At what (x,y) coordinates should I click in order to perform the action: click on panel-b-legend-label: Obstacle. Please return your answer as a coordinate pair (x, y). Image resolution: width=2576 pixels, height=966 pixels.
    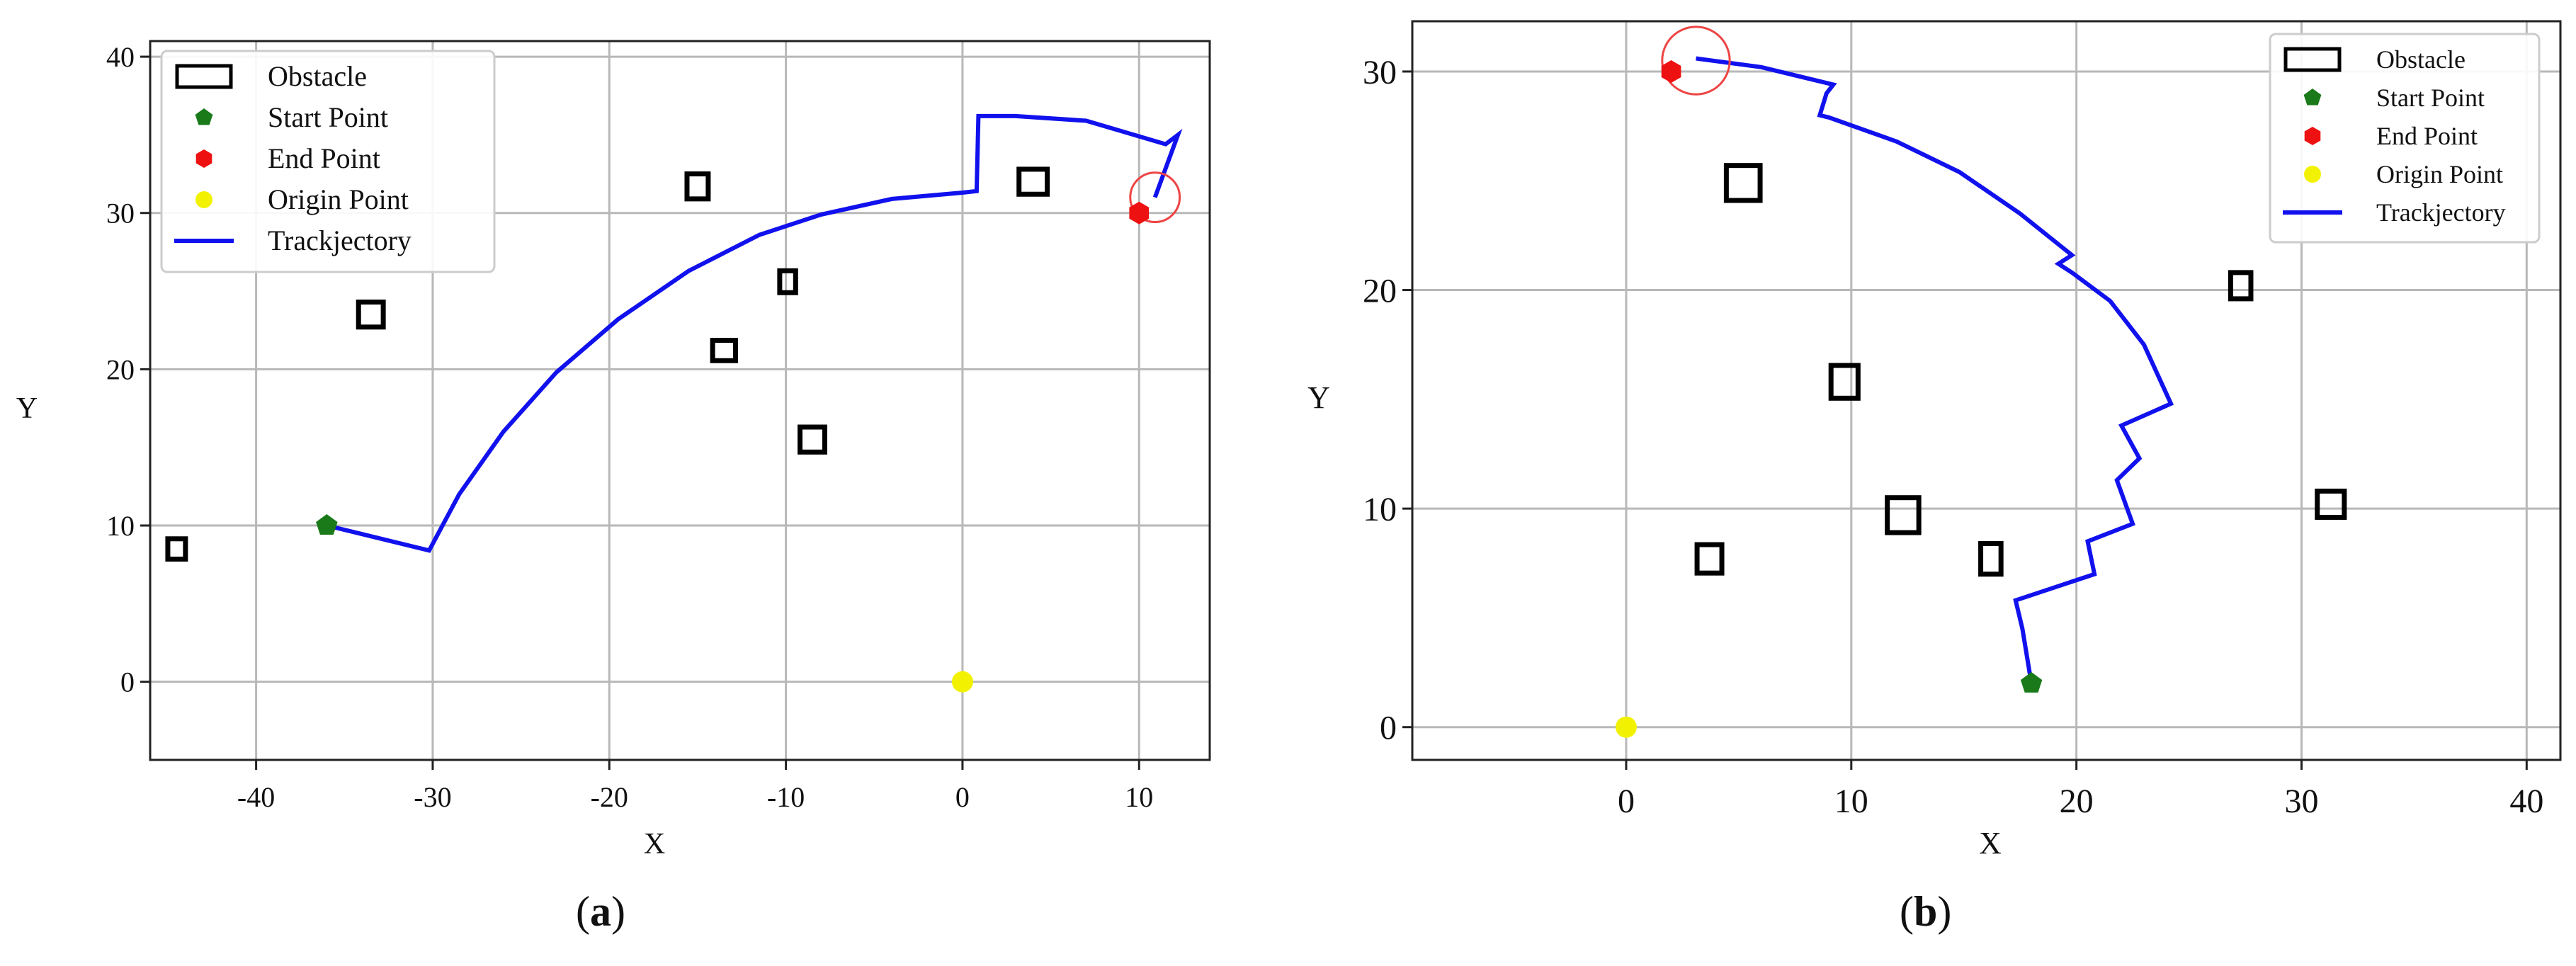
    Looking at the image, I should click on (2421, 59).